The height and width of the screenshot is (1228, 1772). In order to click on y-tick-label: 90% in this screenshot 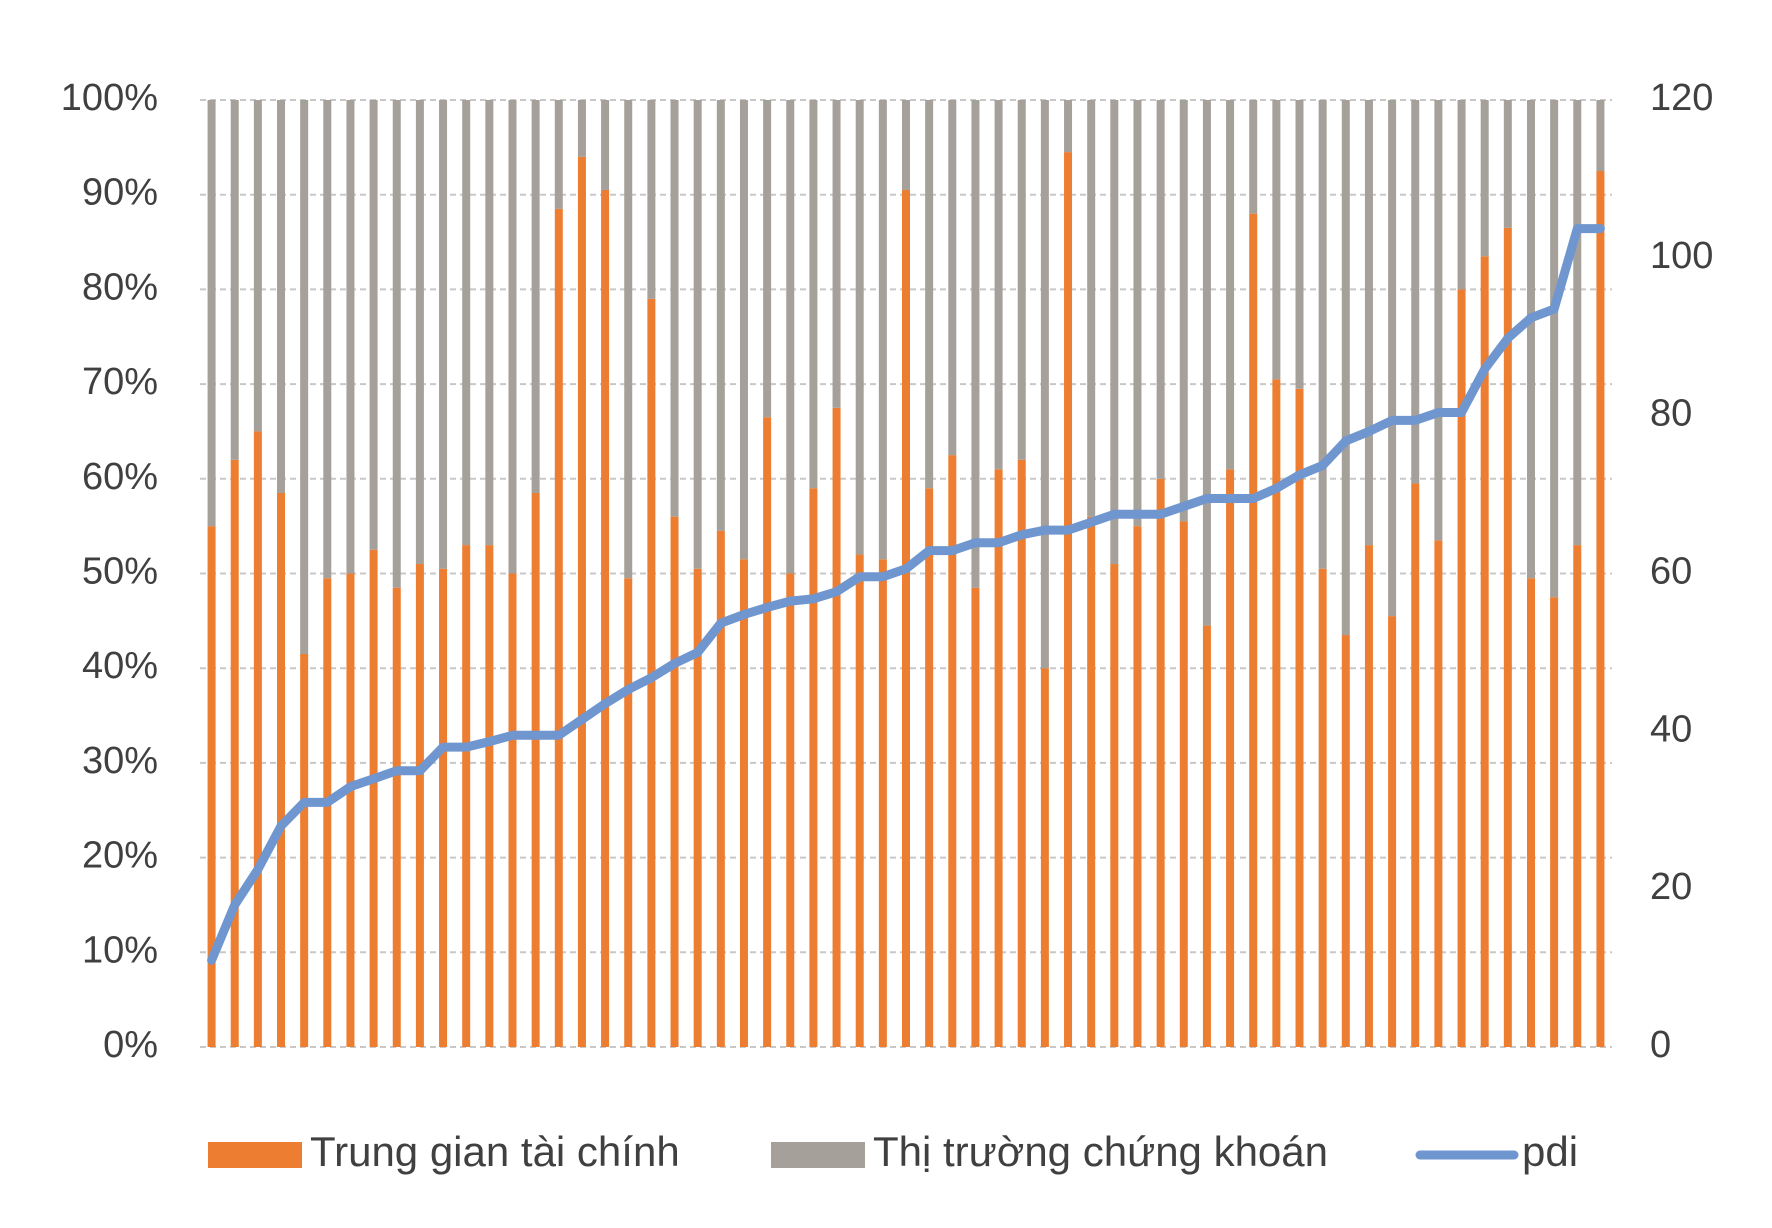, I will do `click(120, 193)`.